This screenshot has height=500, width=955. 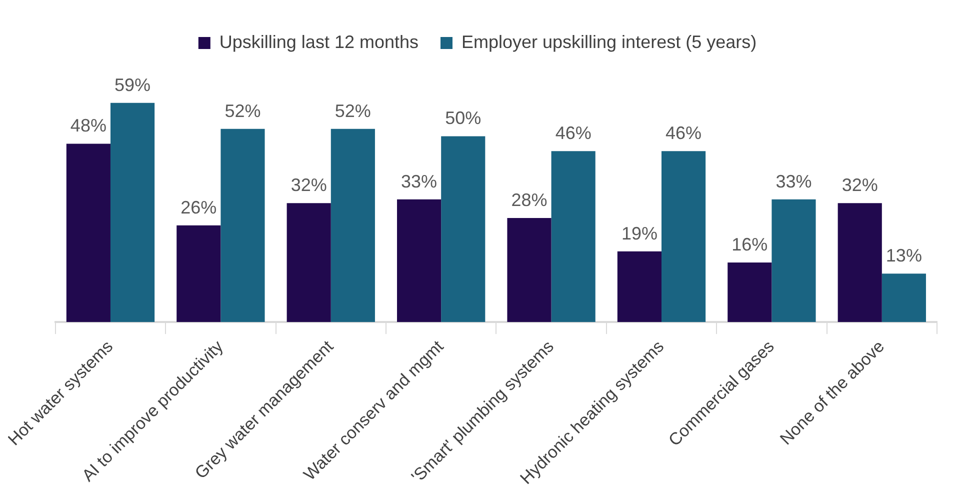 What do you see at coordinates (529, 200) in the screenshot?
I see `data-label: 28%` at bounding box center [529, 200].